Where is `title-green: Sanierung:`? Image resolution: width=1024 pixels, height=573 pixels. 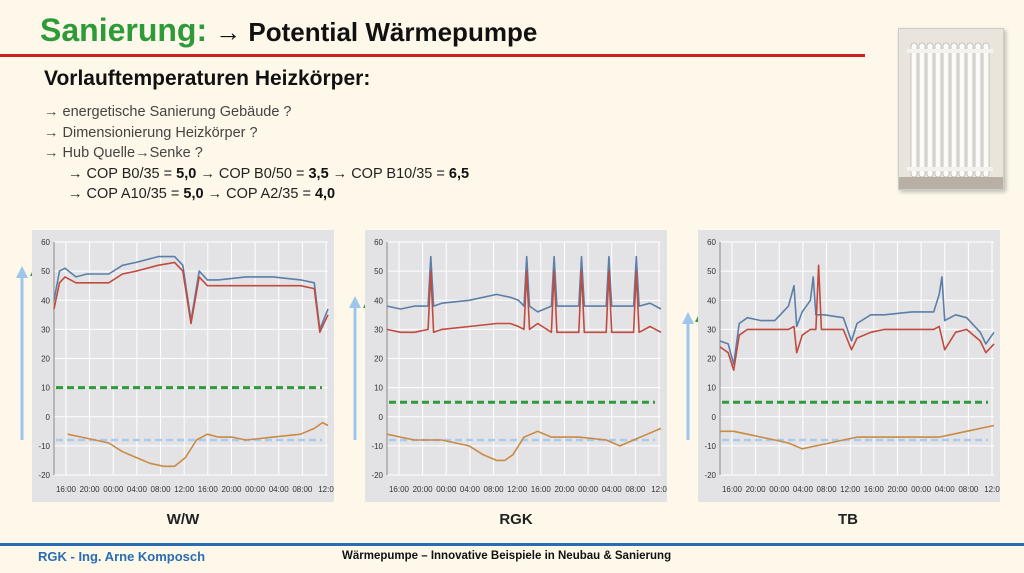 title-green: Sanierung: is located at coordinates (124, 30).